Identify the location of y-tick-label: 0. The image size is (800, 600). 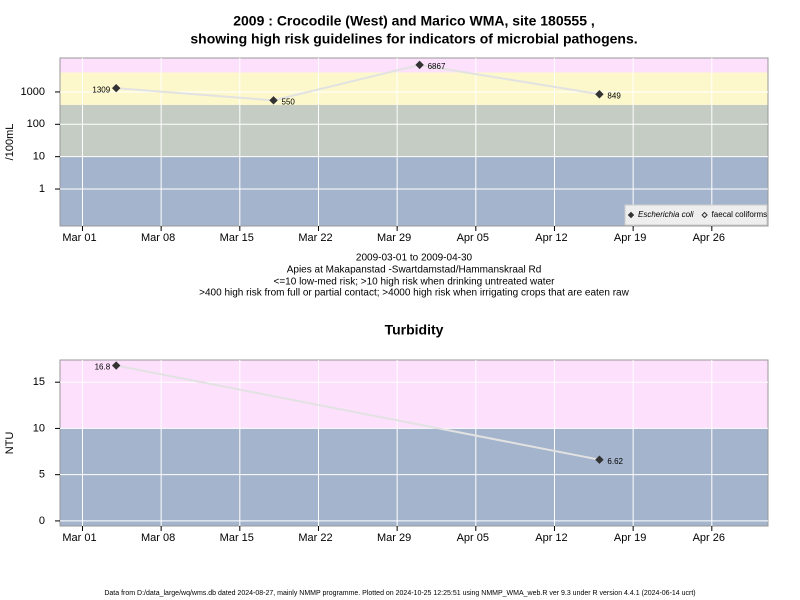
(42, 521).